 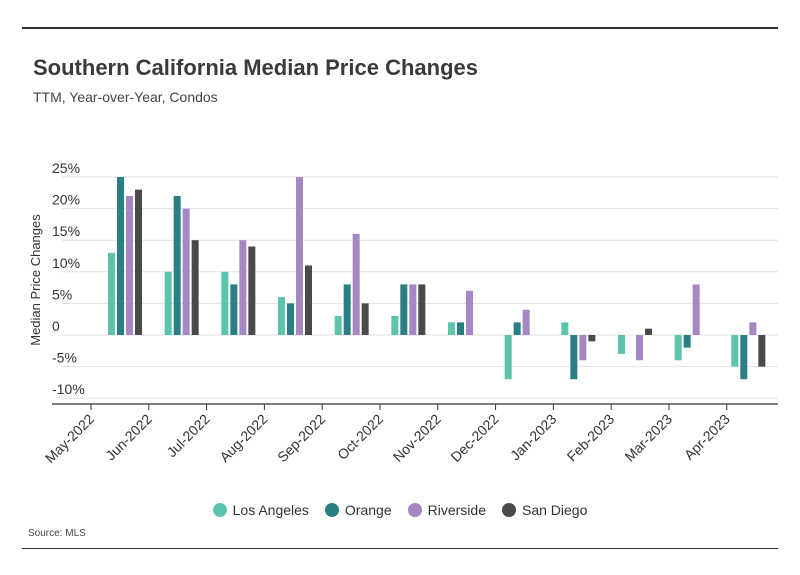 What do you see at coordinates (66, 263) in the screenshot?
I see `y-tick-label: 10%` at bounding box center [66, 263].